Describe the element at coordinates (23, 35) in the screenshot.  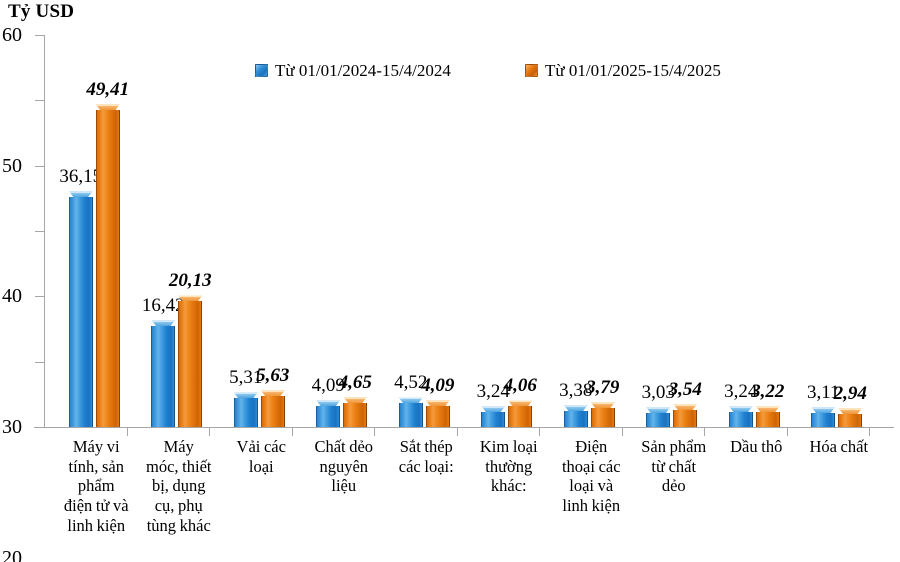
I see `y-axis-tick: 60` at that location.